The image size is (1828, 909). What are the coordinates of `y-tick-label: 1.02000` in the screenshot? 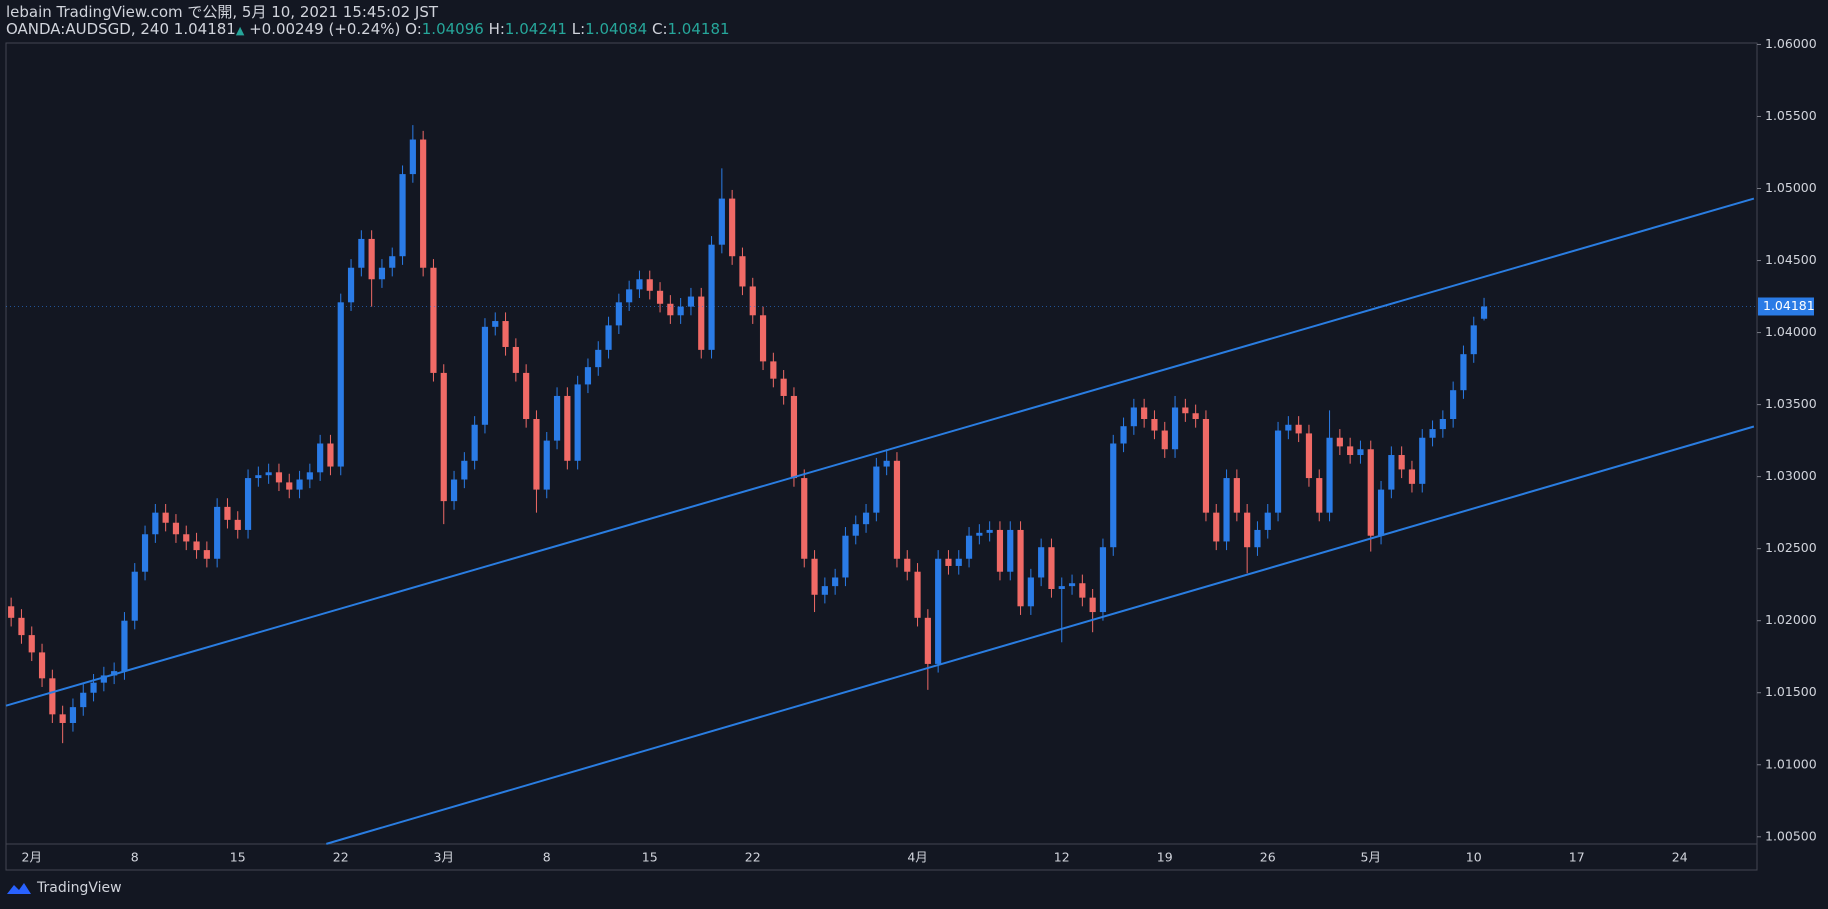 It's located at (1791, 619).